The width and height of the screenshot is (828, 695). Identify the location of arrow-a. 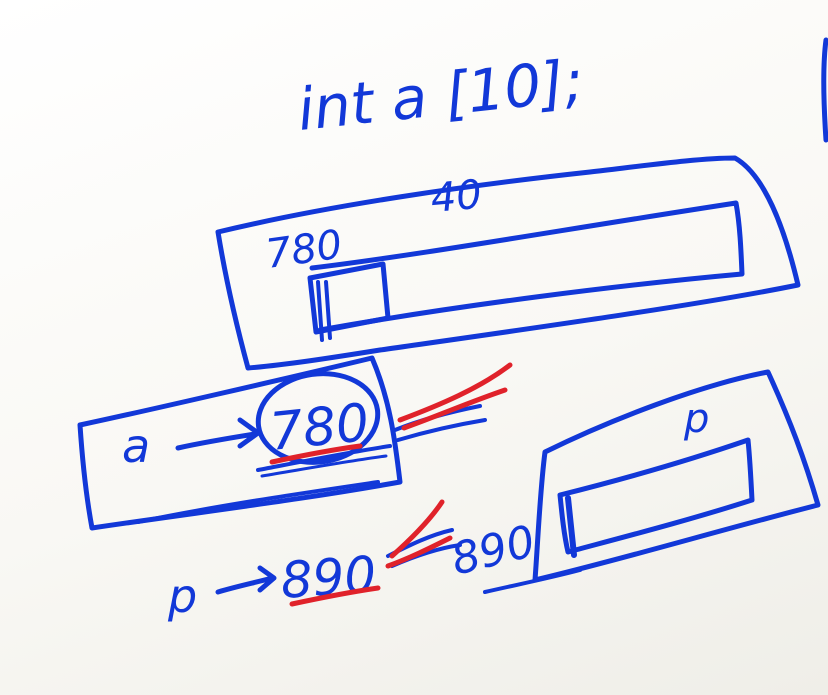
(218, 434).